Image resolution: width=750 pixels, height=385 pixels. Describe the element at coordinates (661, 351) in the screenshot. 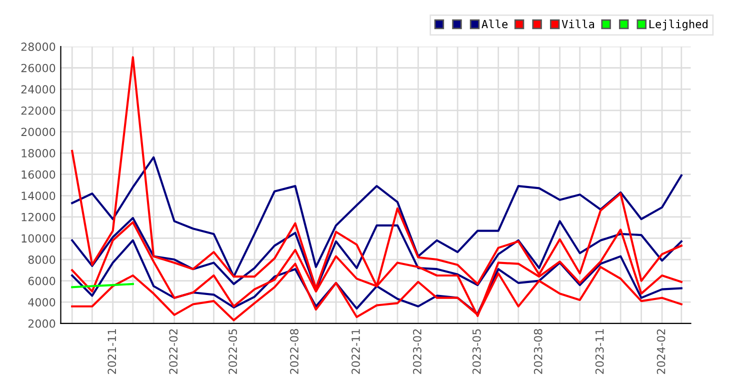

I see `x-tick-label: 2024-02` at that location.